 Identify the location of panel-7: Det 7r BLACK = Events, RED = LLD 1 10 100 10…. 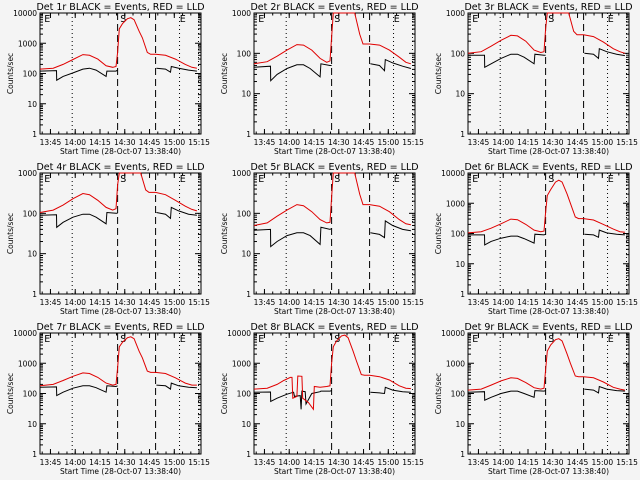
(108, 399).